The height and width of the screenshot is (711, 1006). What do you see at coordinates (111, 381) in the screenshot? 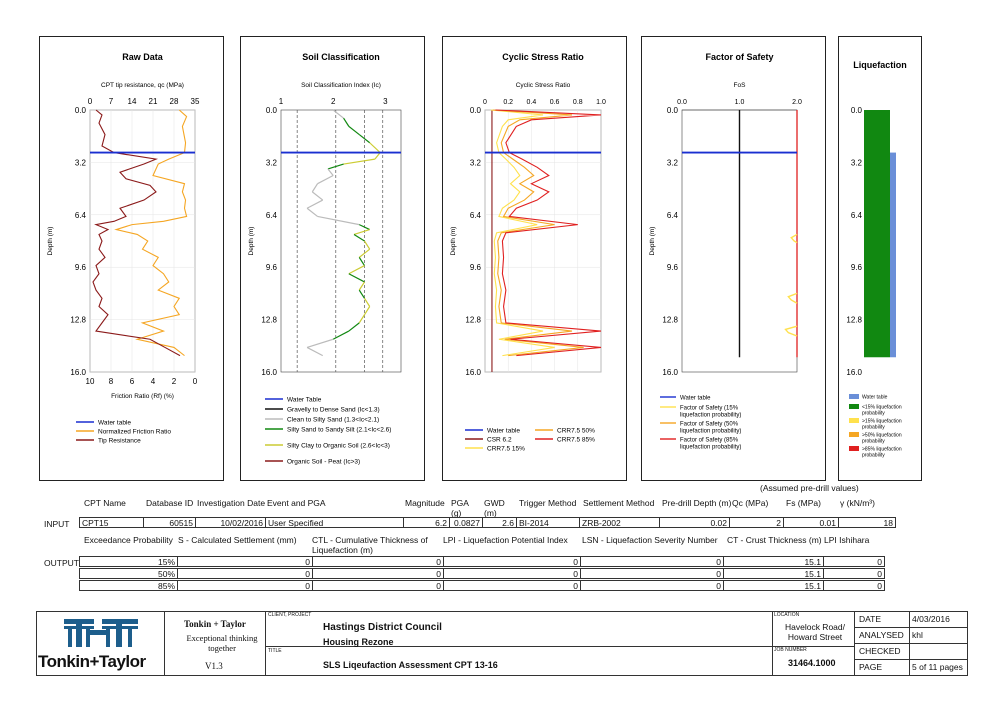
I see `x-bottom-tick-label: 8` at bounding box center [111, 381].